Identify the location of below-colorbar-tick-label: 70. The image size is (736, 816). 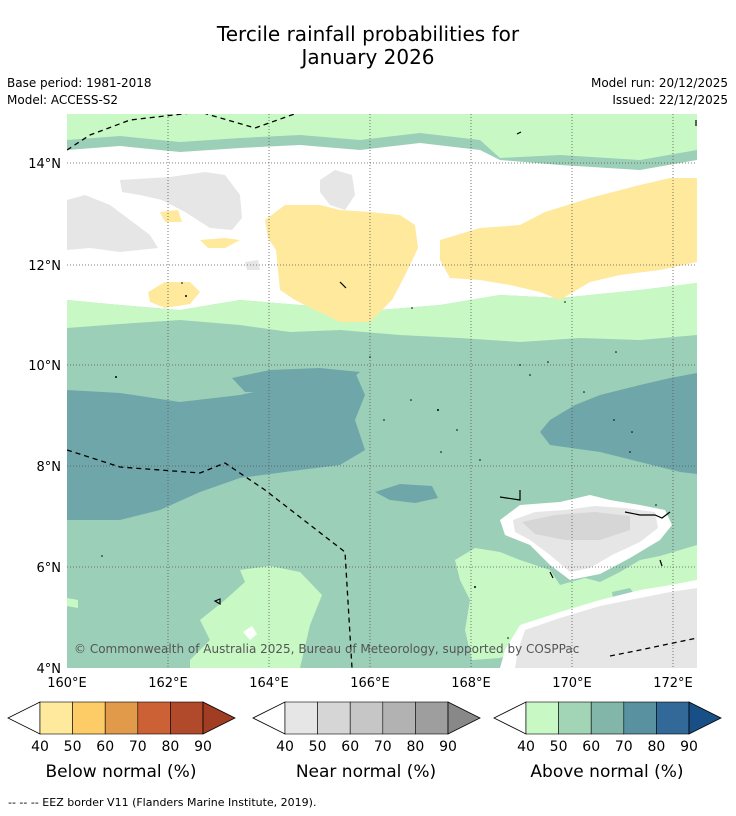
(138, 747).